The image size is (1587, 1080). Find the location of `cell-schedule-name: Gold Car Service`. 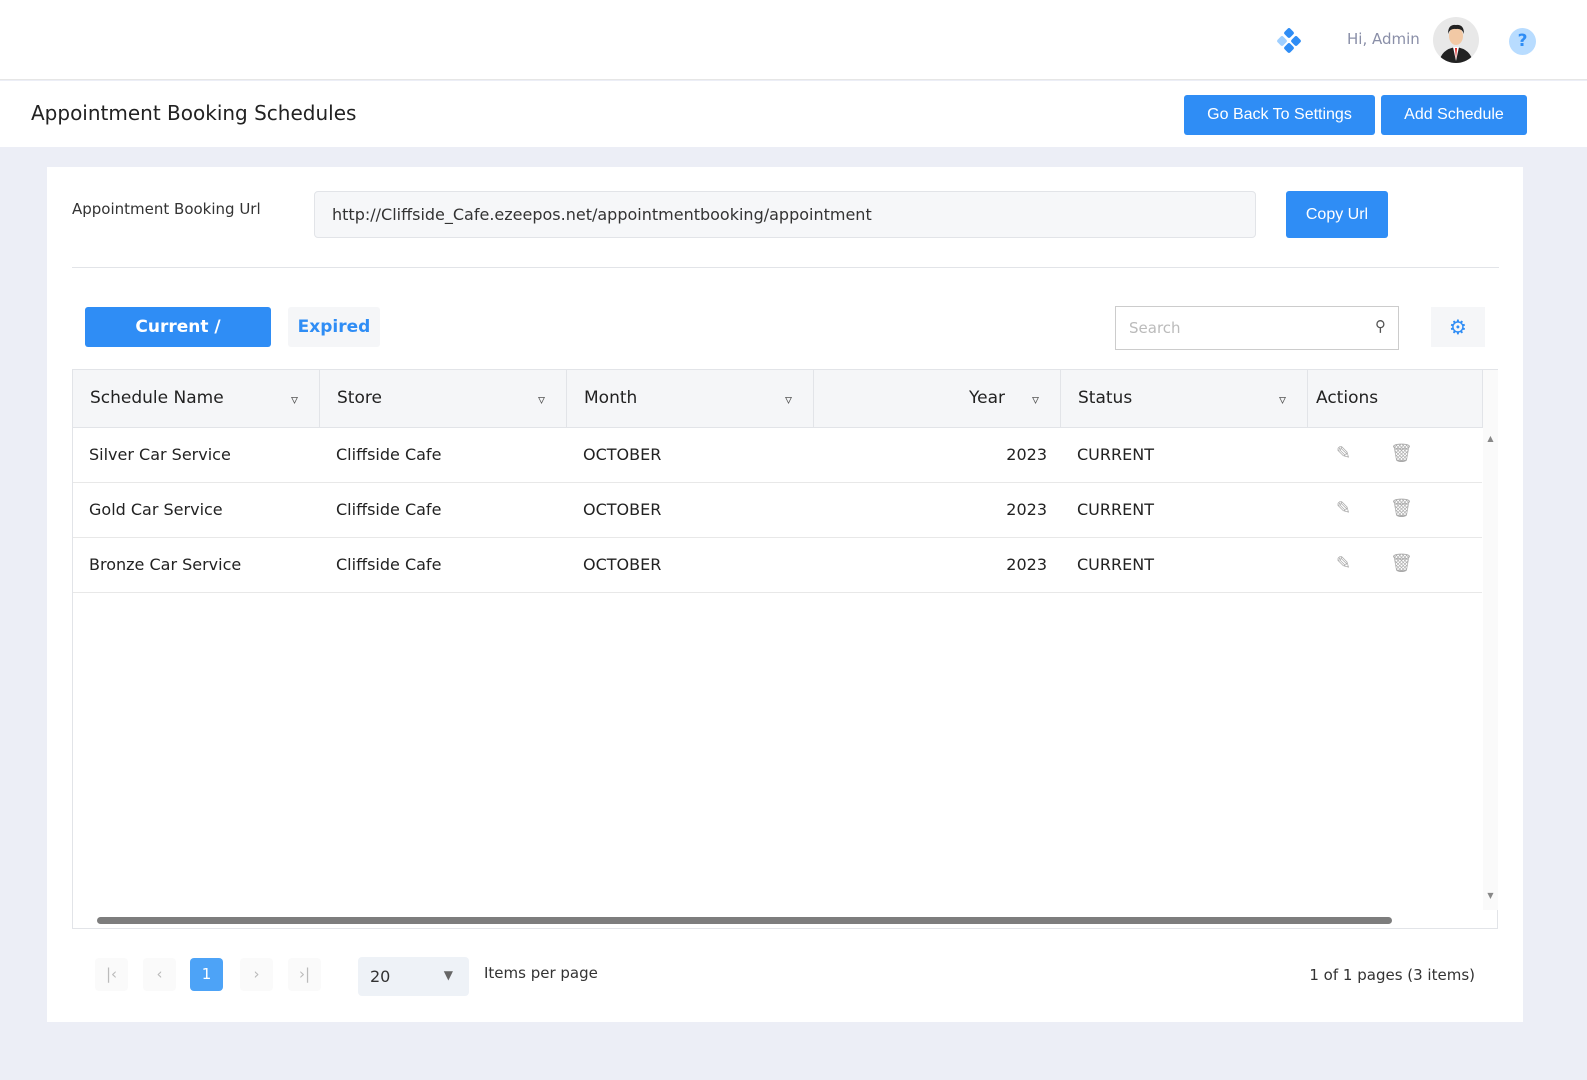

cell-schedule-name: Gold Car Service is located at coordinates (156, 509).